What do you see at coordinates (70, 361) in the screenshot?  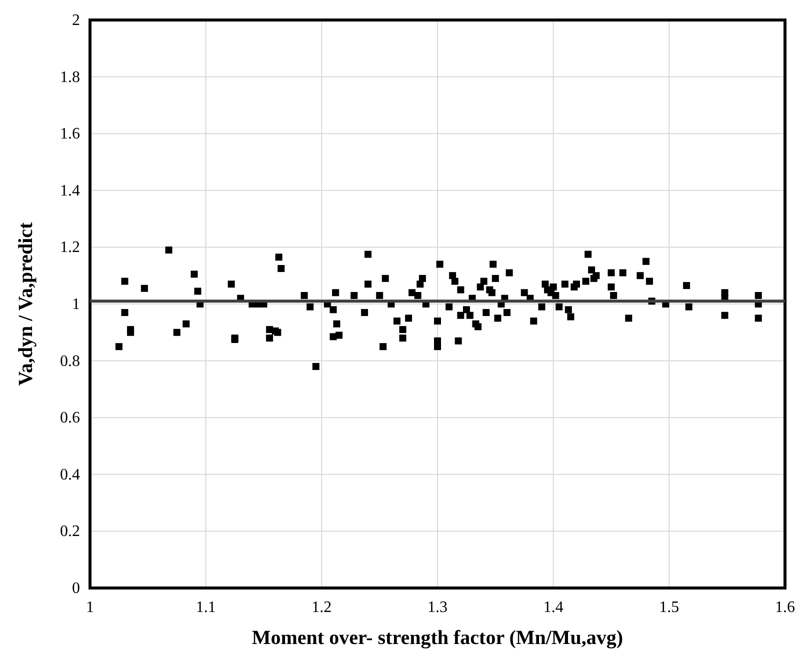 I see `y-tick-label: 0.8` at bounding box center [70, 361].